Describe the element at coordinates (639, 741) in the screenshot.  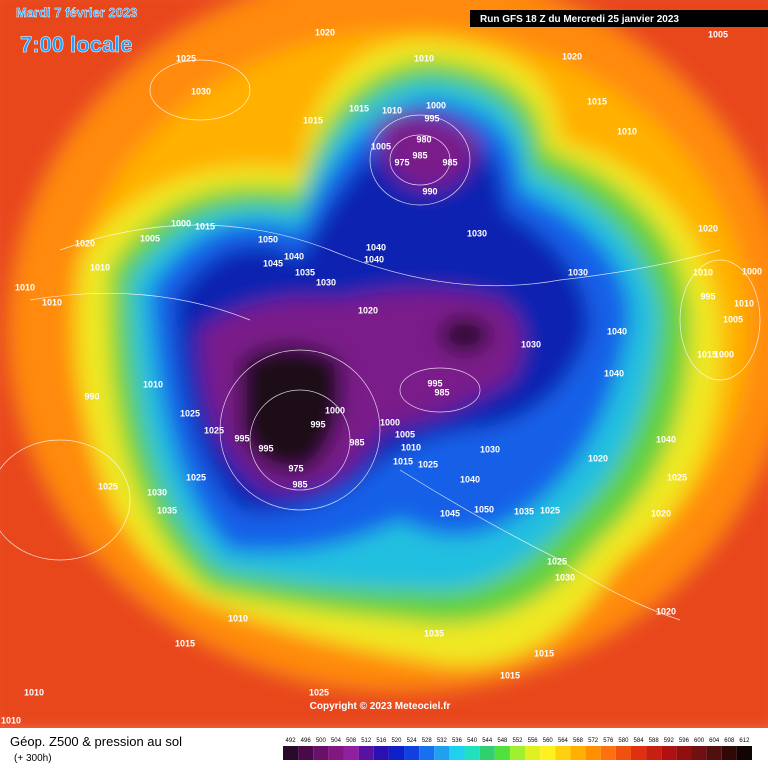
I see `colorbar-label: 584` at that location.